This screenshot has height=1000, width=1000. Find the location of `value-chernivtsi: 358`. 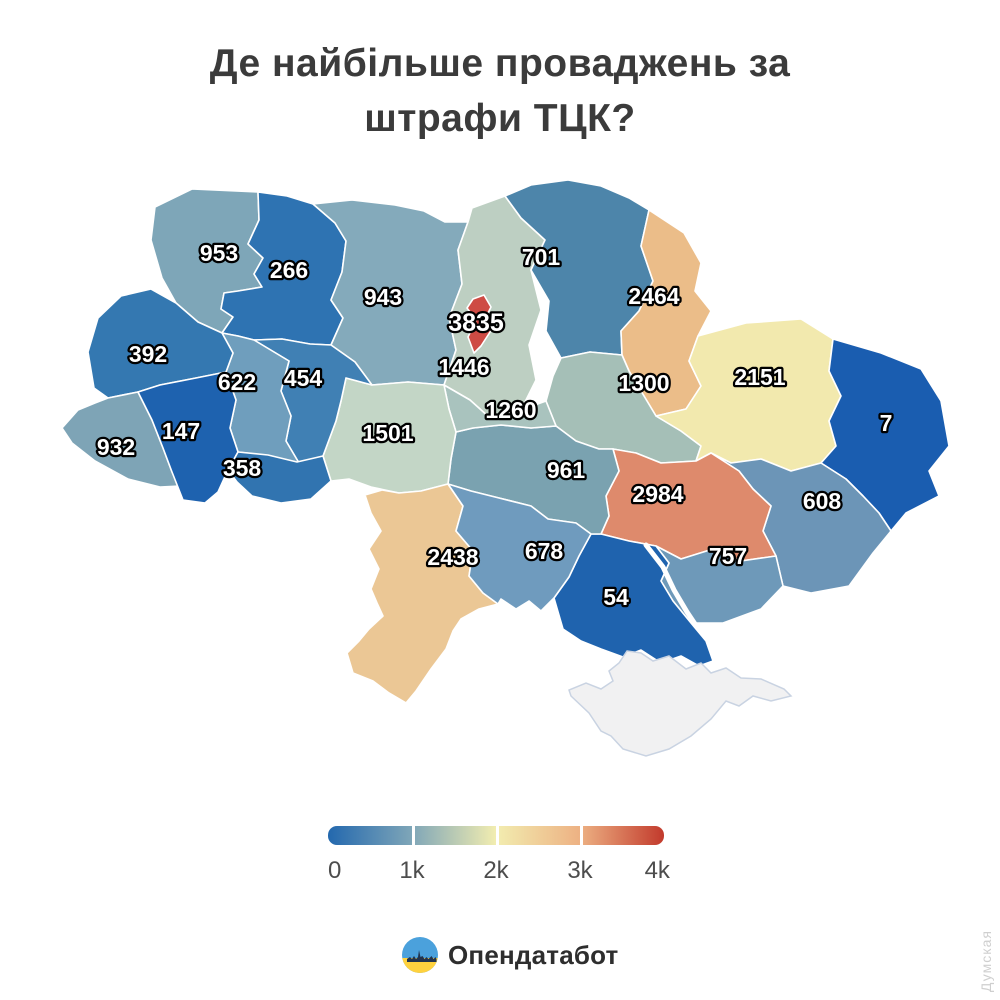

value-chernivtsi: 358 is located at coordinates (242, 468).